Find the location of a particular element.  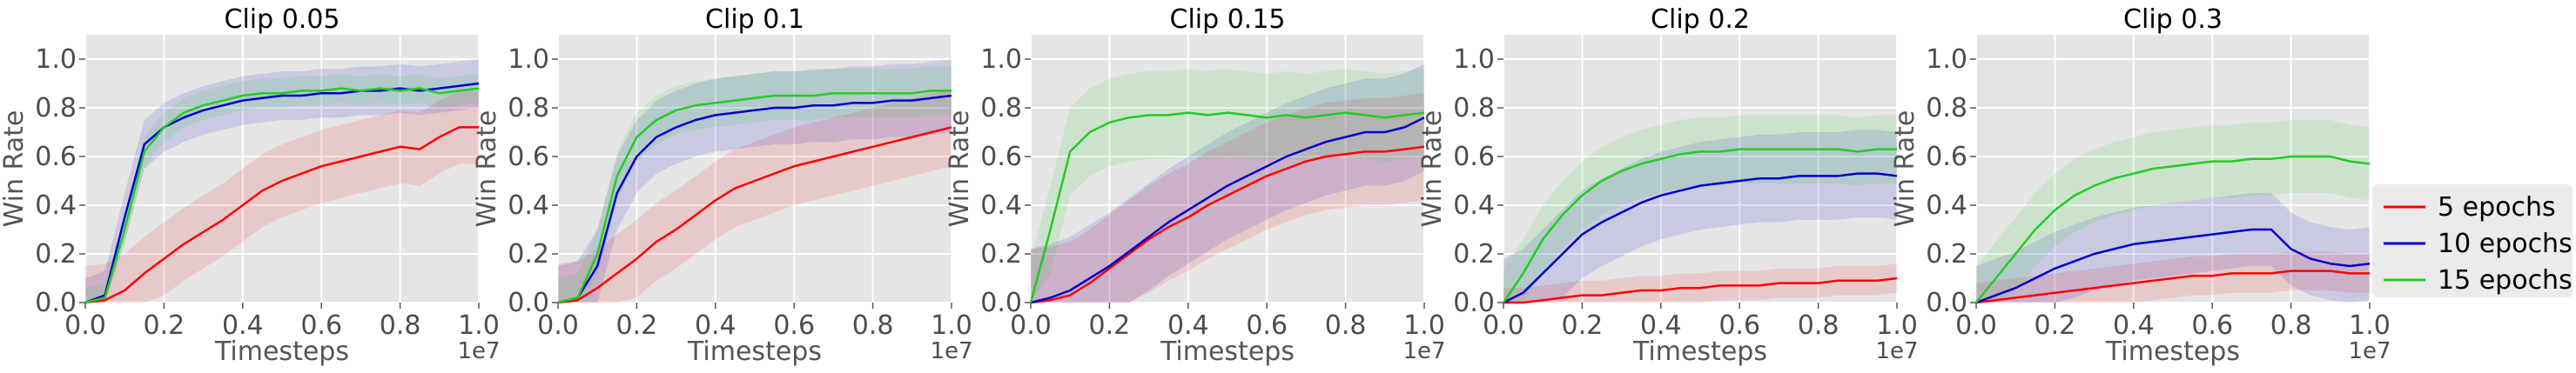

panel-title: Clip 0.2 is located at coordinates (1700, 20).